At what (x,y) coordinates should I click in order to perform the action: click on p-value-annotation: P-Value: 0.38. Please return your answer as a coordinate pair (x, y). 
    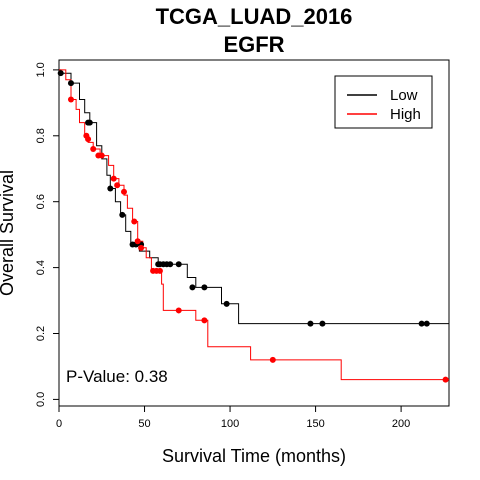
    Looking at the image, I should click on (117, 376).